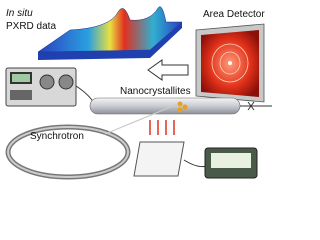 The height and width of the screenshot is (240, 320). I want to click on synchrotron-label: Synchrotron, so click(57, 136).